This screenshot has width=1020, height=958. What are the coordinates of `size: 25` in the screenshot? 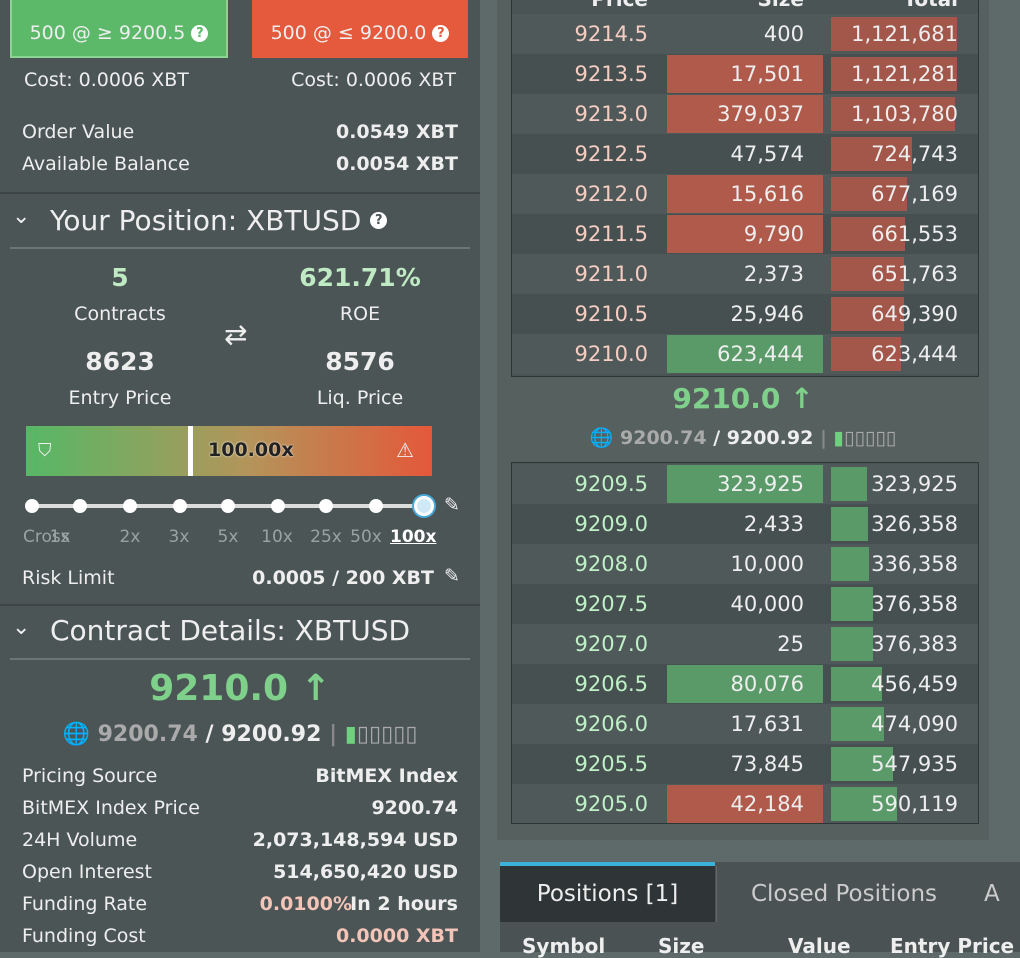 It's located at (790, 644).